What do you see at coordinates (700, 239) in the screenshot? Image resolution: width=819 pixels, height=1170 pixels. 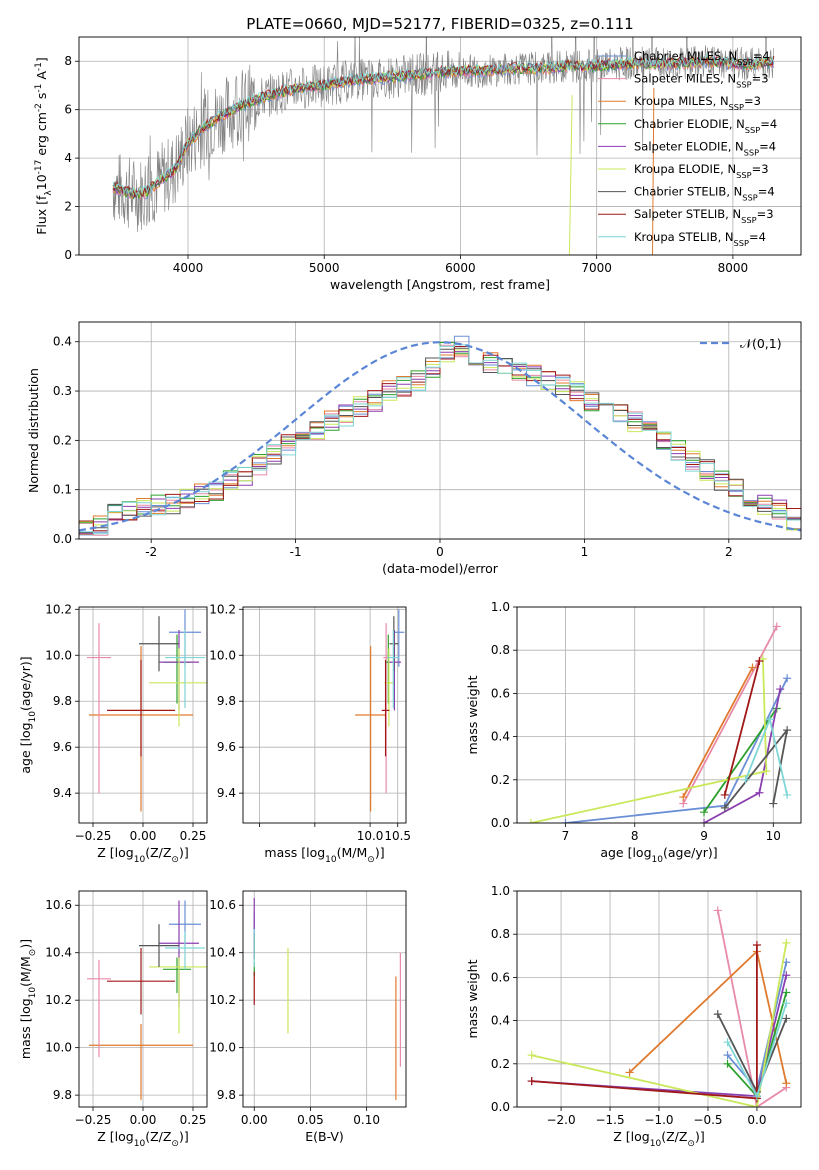 I see `legend-label: Kroupa STELIB, NSSP=4` at bounding box center [700, 239].